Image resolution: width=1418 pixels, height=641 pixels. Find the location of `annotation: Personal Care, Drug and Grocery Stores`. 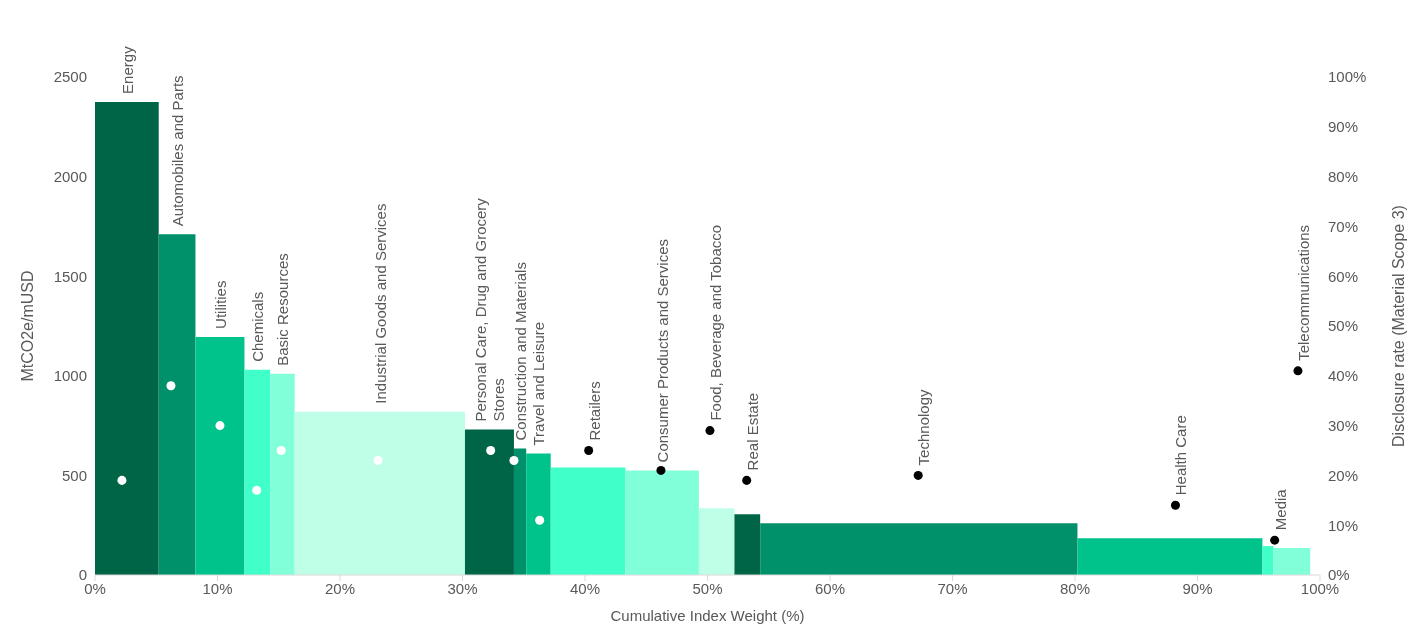

annotation: Personal Care, Drug and Grocery Stores is located at coordinates (489, 309).